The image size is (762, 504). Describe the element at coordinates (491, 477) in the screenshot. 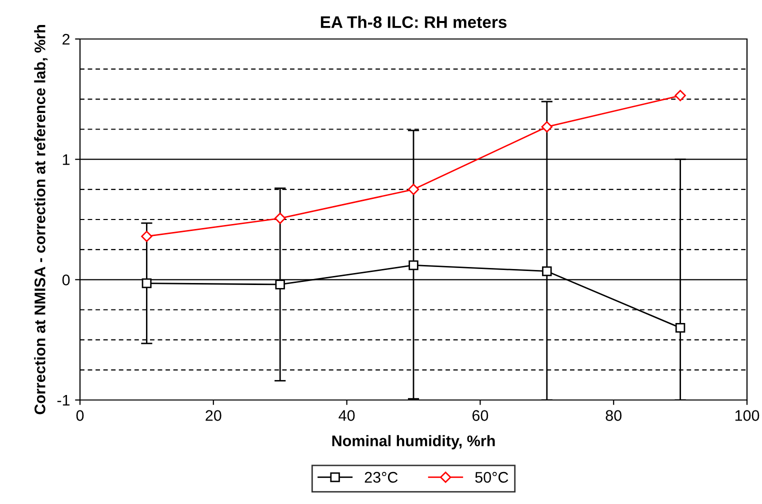

I see `legend-label: 50°C` at that location.